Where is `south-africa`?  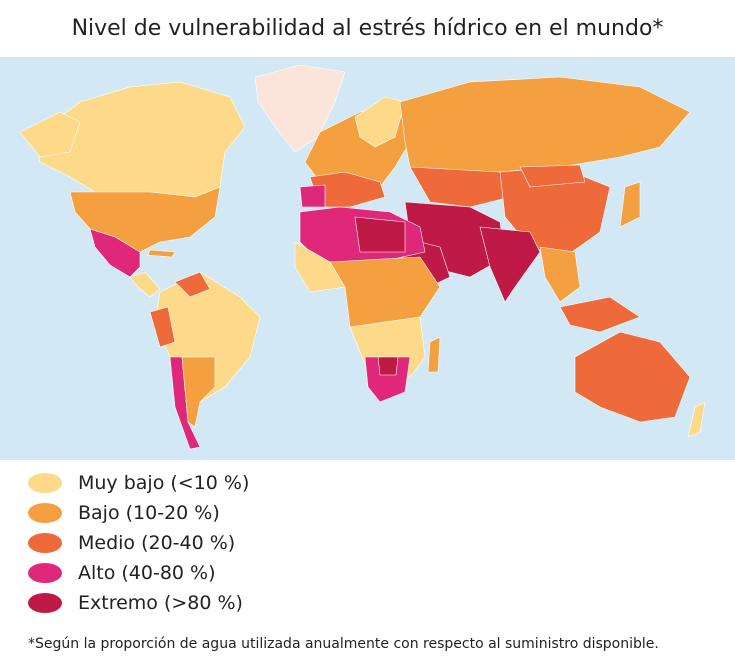
south-africa is located at coordinates (387, 379).